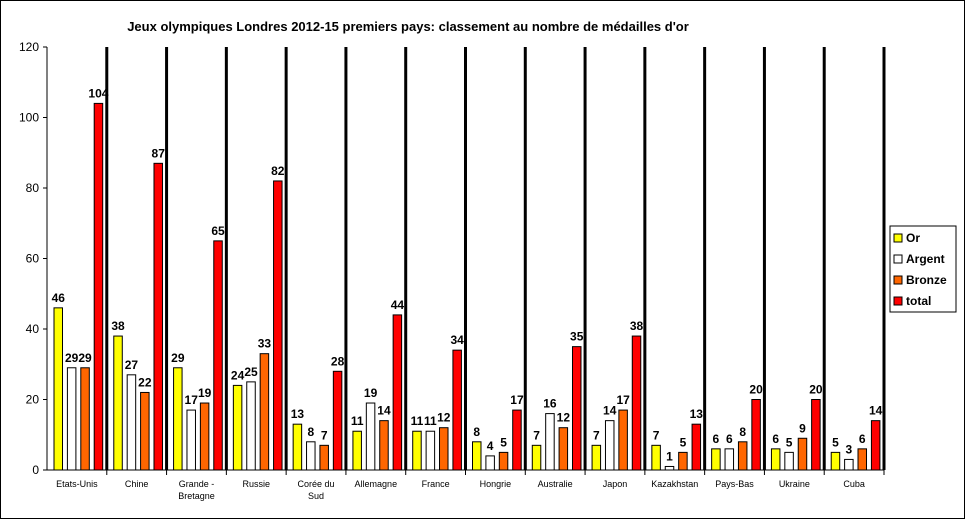 The width and height of the screenshot is (965, 519). What do you see at coordinates (794, 484) in the screenshot?
I see `category-label: Ukraine` at bounding box center [794, 484].